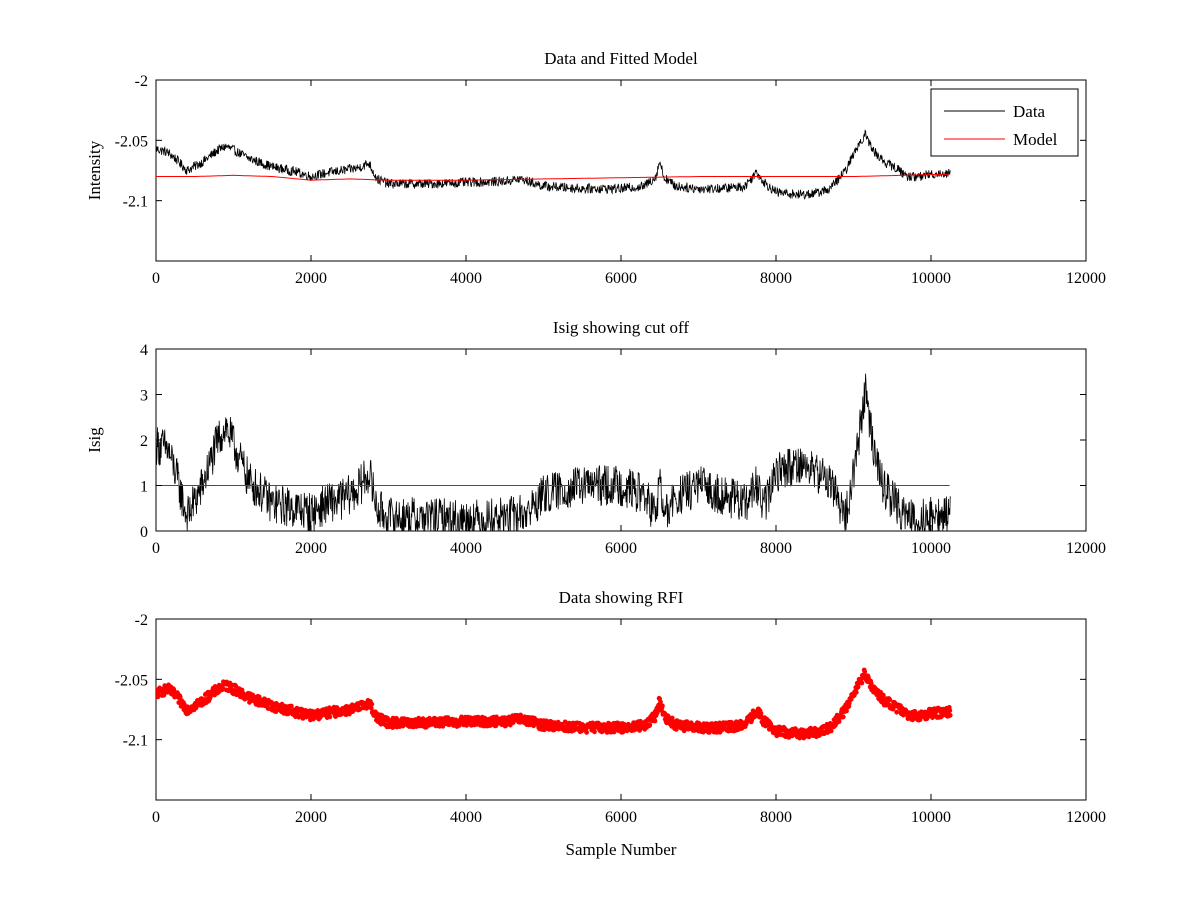 Image resolution: width=1200 pixels, height=900 pixels. I want to click on legend-box, so click(1004, 122).